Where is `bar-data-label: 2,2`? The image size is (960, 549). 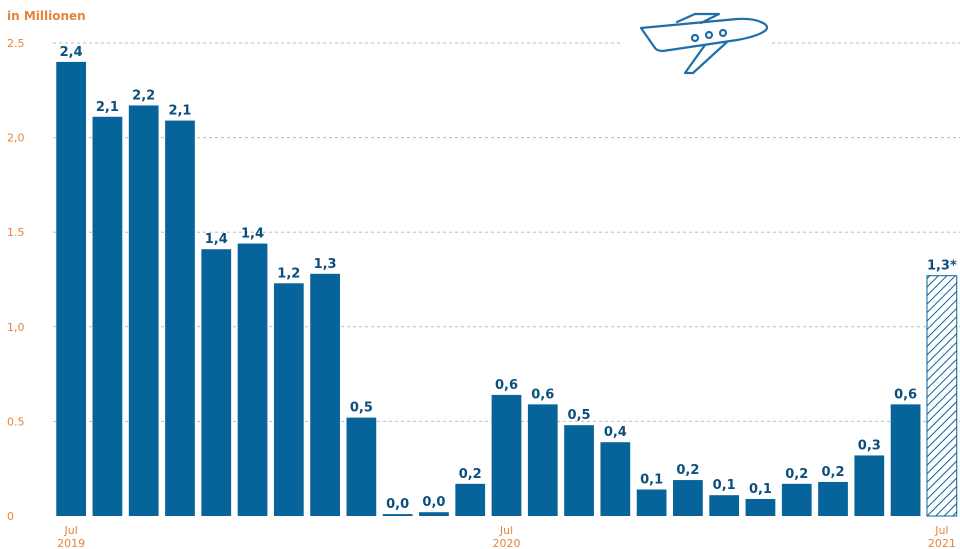
bar-data-label: 2,2 is located at coordinates (143, 95).